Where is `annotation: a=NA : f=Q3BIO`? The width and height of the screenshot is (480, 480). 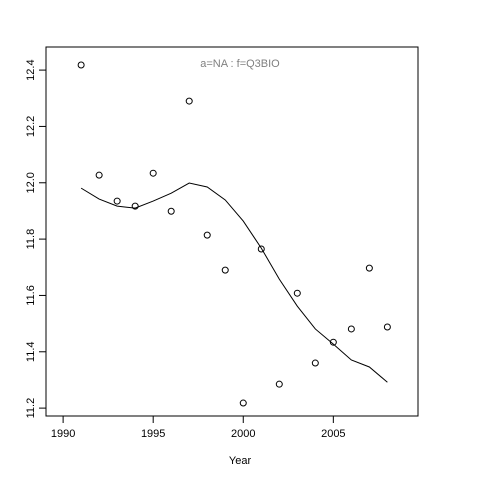 annotation: a=NA : f=Q3BIO is located at coordinates (240, 64).